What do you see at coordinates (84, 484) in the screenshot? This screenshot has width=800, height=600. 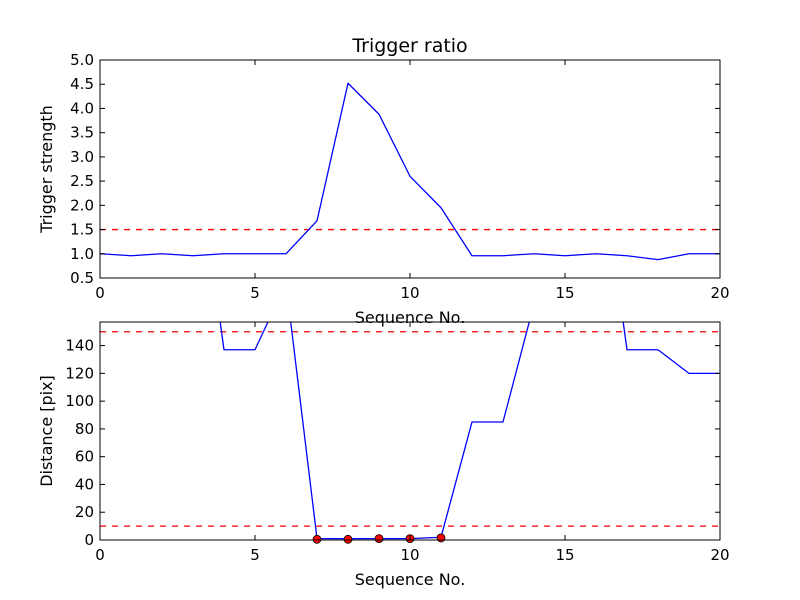 I see `y-tick-label: 40` at bounding box center [84, 484].